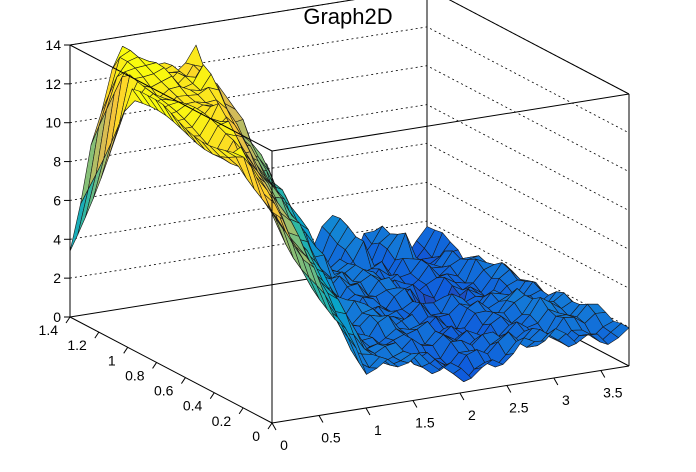 The image size is (696, 472). I want to click on x-tick-label: 0.5, so click(331, 438).